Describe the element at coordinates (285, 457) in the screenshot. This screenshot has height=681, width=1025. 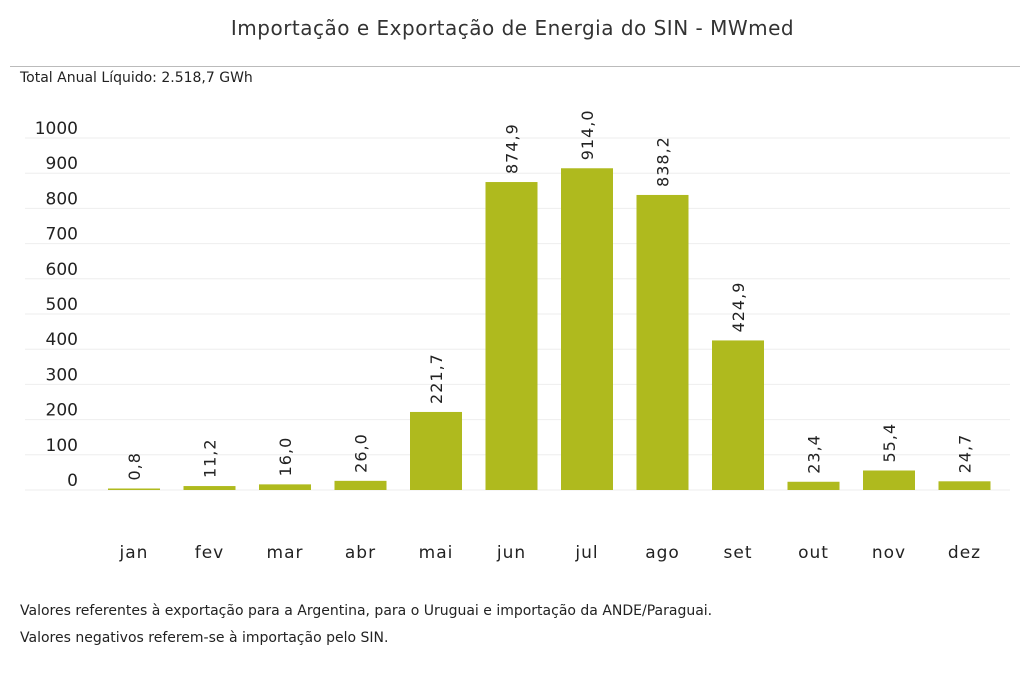
I see `data-label: 16,0` at that location.